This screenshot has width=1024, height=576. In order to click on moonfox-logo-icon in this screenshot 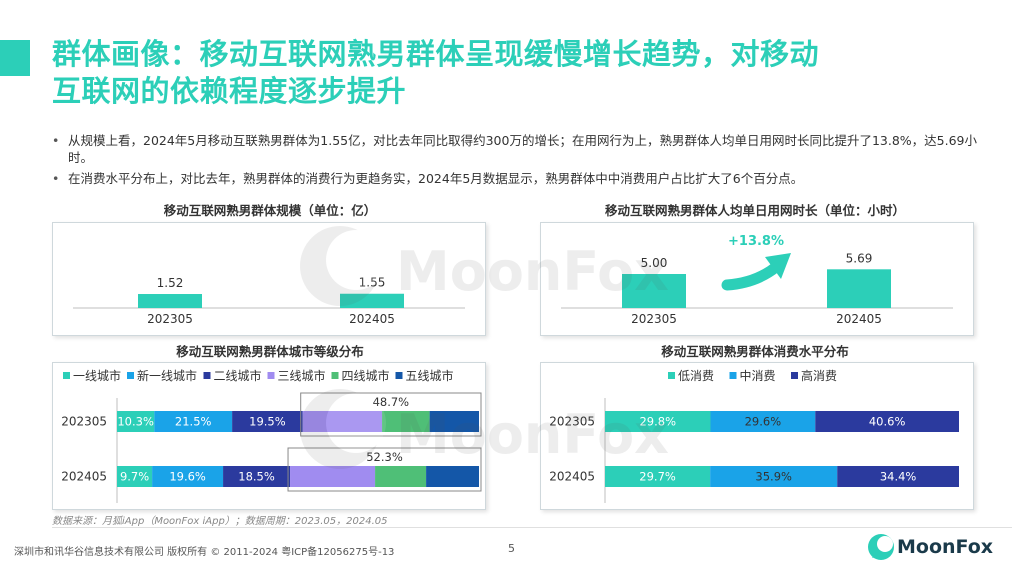, I will do `click(881, 547)`.